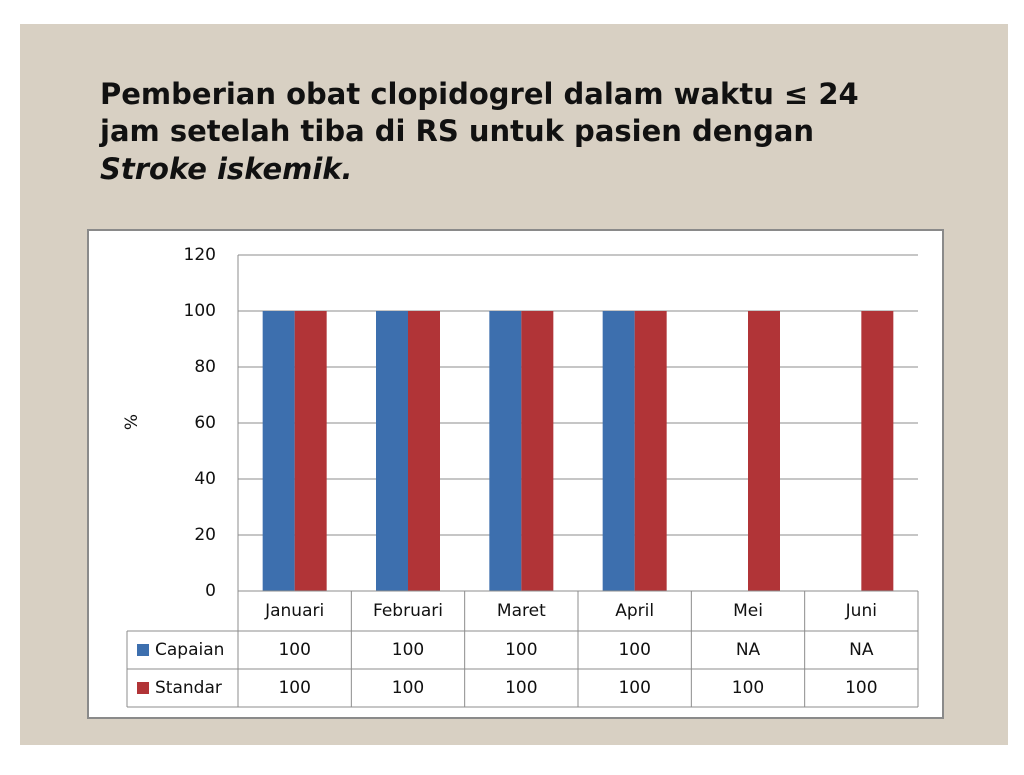 Image resolution: width=1024 pixels, height=775 pixels. Describe the element at coordinates (521, 611) in the screenshot. I see `x-tick-label: Maret` at that location.